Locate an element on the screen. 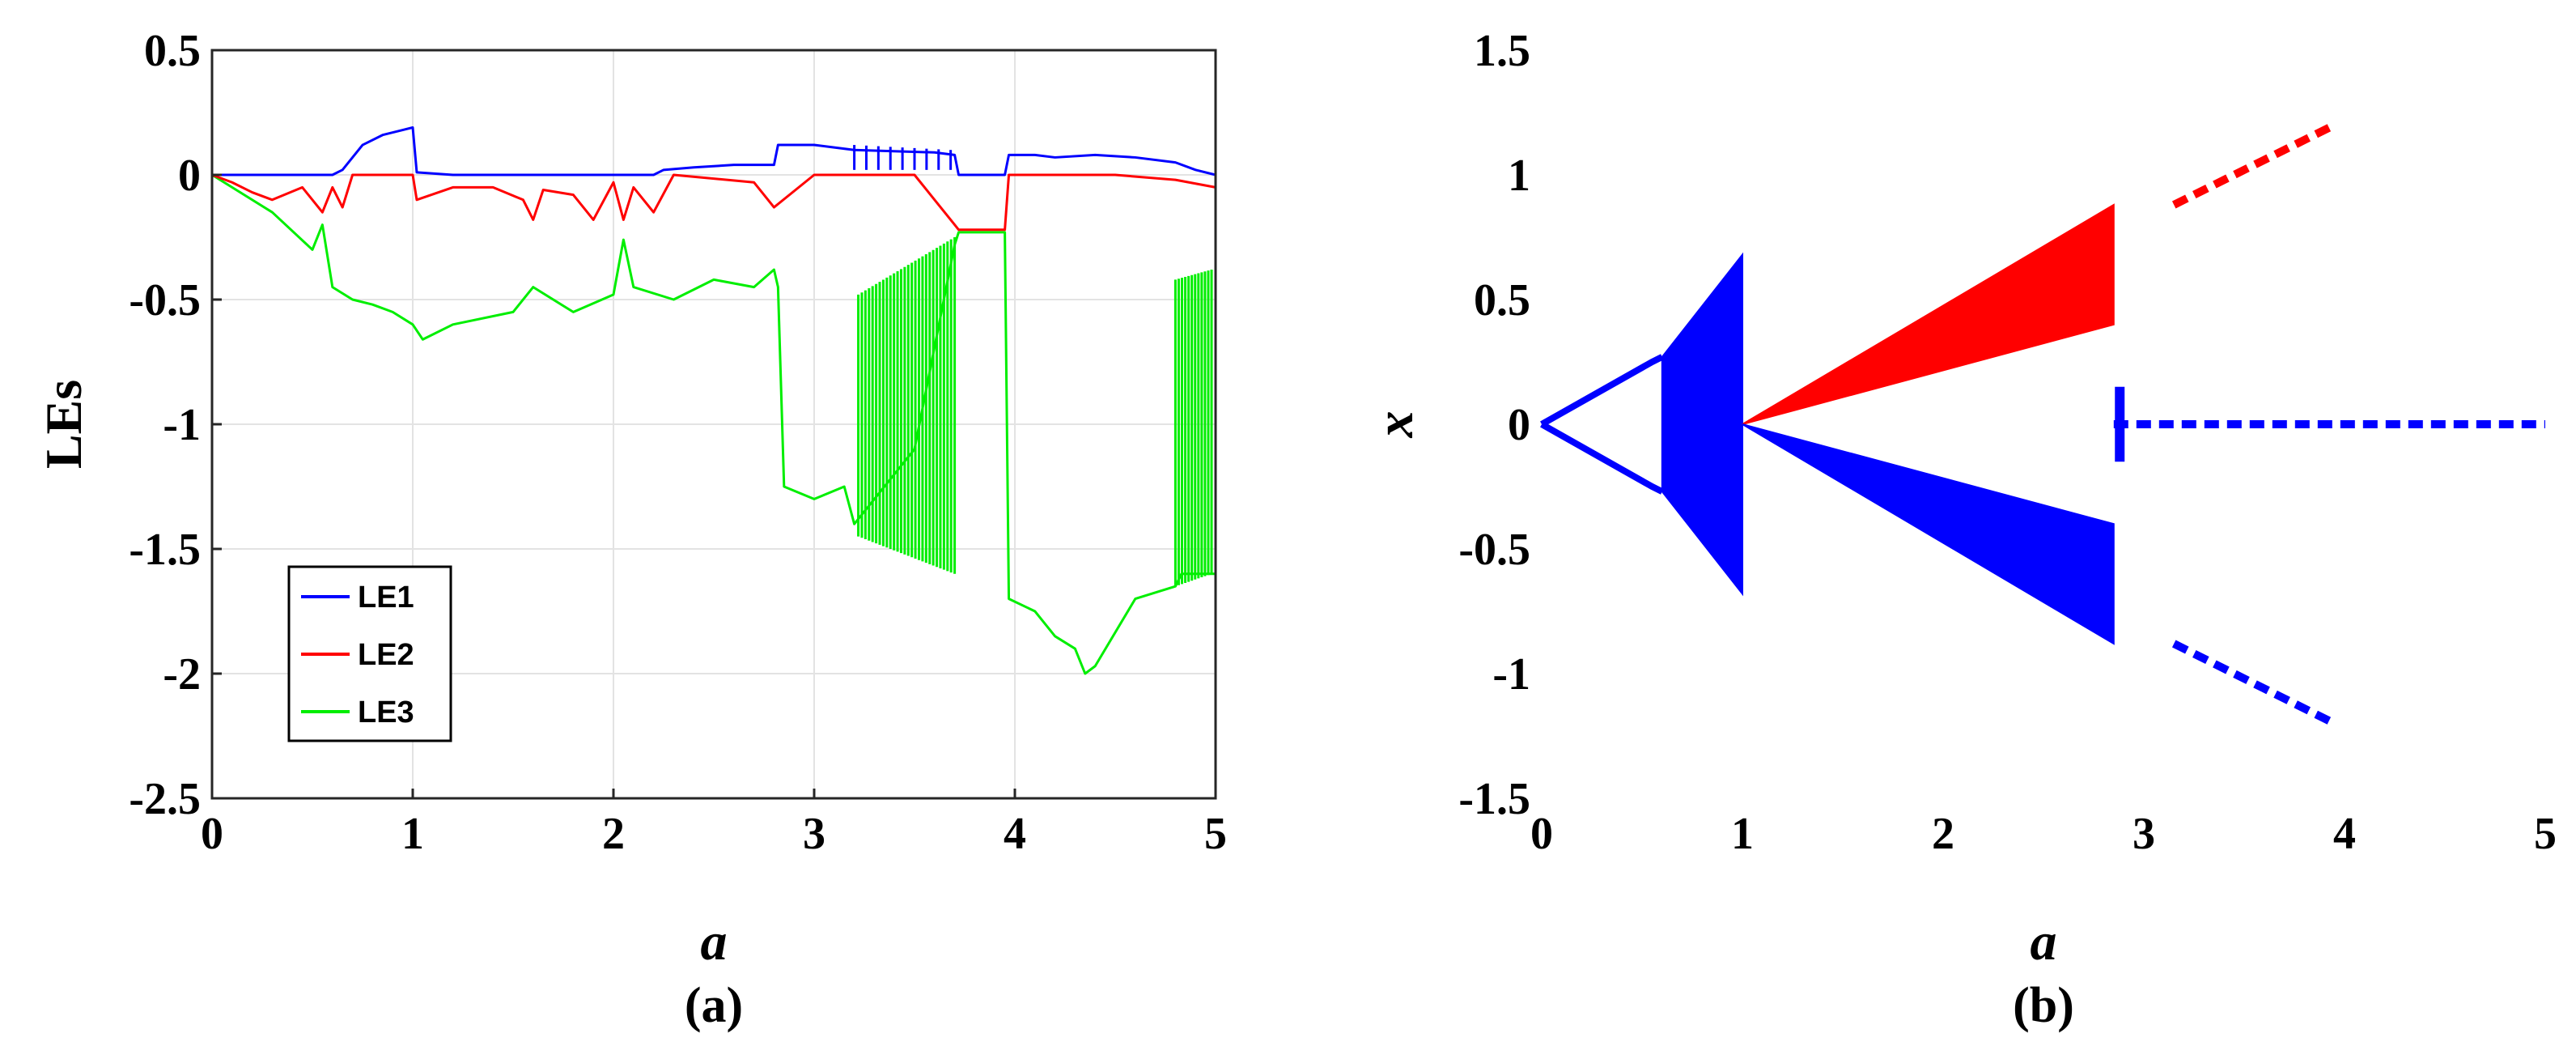 The image size is (2576, 1042). y-axis-label-a: LEs is located at coordinates (63, 424).